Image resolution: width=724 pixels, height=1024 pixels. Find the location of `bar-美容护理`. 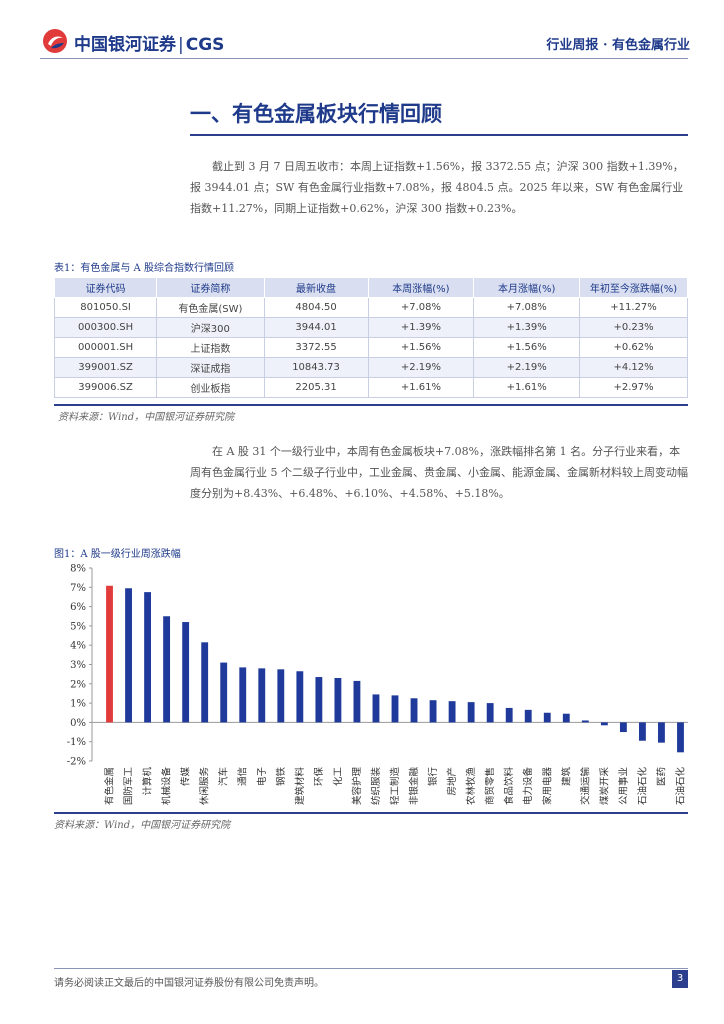

bar-美容护理 is located at coordinates (357, 701).